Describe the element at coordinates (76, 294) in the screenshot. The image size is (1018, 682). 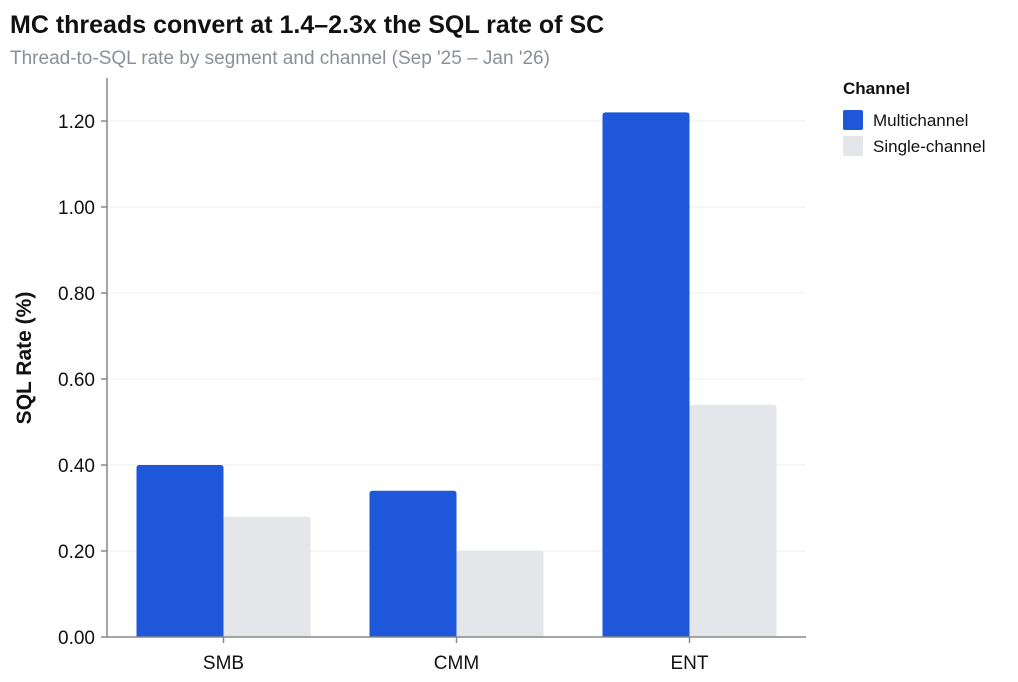
I see `y-tick-label: 0.80` at that location.